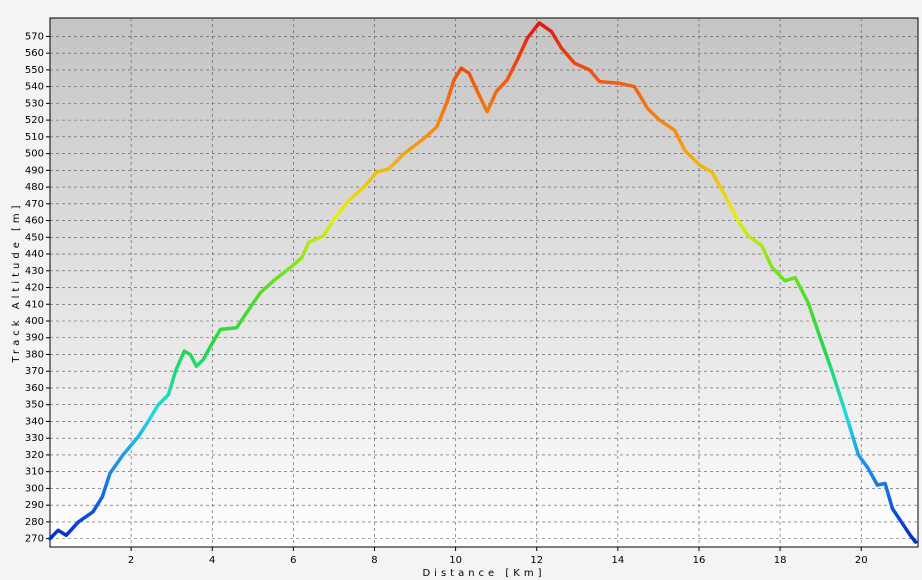  Describe the element at coordinates (34, 70) in the screenshot. I see `y-tick-label: 550` at that location.